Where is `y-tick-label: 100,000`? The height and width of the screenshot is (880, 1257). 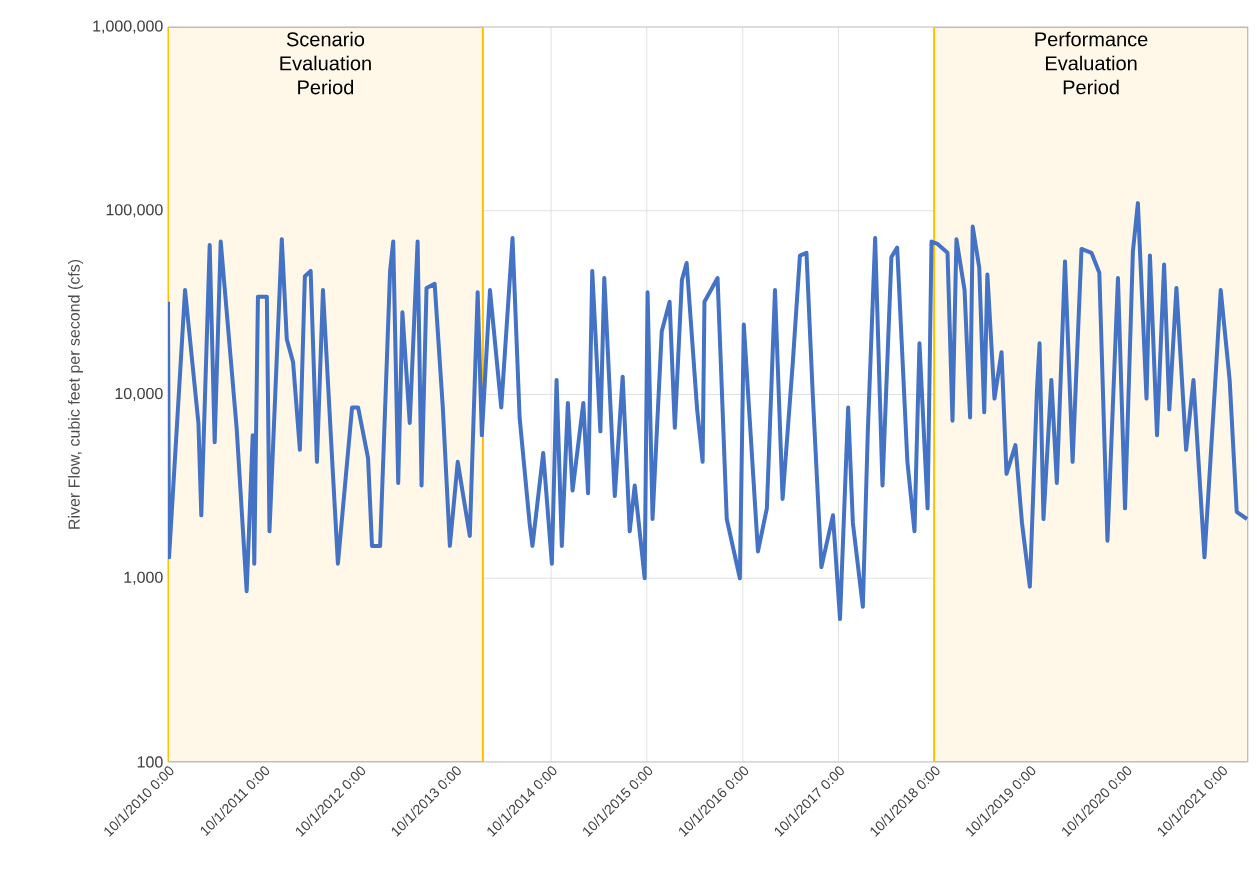
y-tick-label: 100,000 is located at coordinates (134, 211).